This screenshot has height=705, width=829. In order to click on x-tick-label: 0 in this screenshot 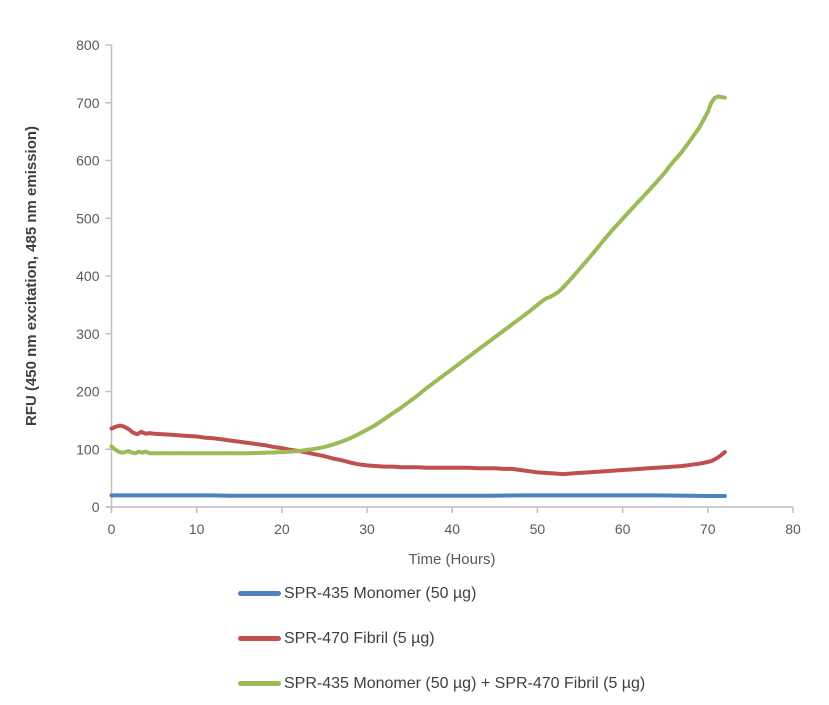, I will do `click(112, 529)`.